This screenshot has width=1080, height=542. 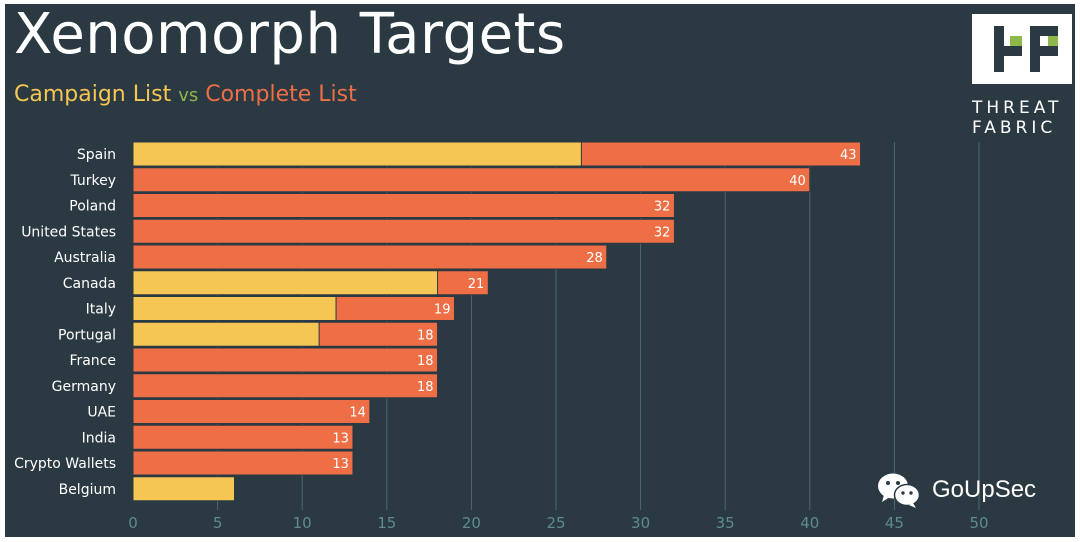 I want to click on chart-title: Xenomorph Targets, so click(x=290, y=34).